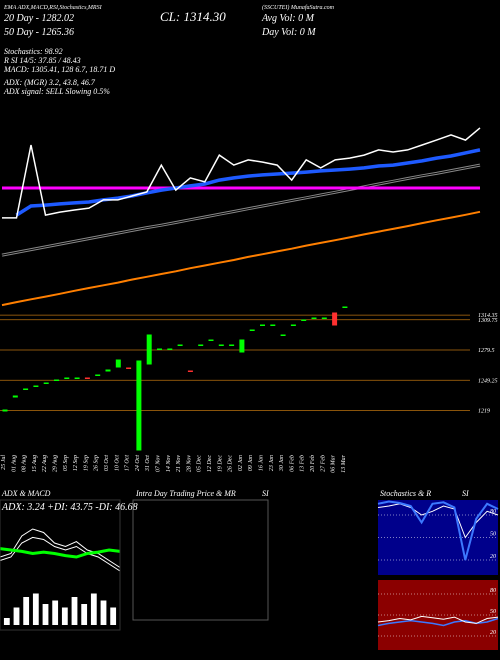  What do you see at coordinates (303, 463) in the screenshot?
I see `x-tick-label: 13 Feb` at bounding box center [303, 463].